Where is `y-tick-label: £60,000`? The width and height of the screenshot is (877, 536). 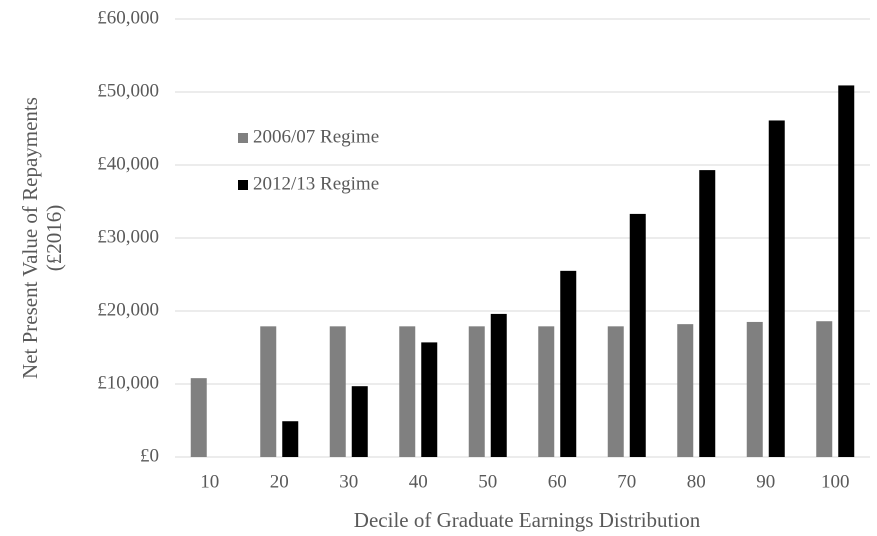 y-tick-label: £60,000 is located at coordinates (128, 17).